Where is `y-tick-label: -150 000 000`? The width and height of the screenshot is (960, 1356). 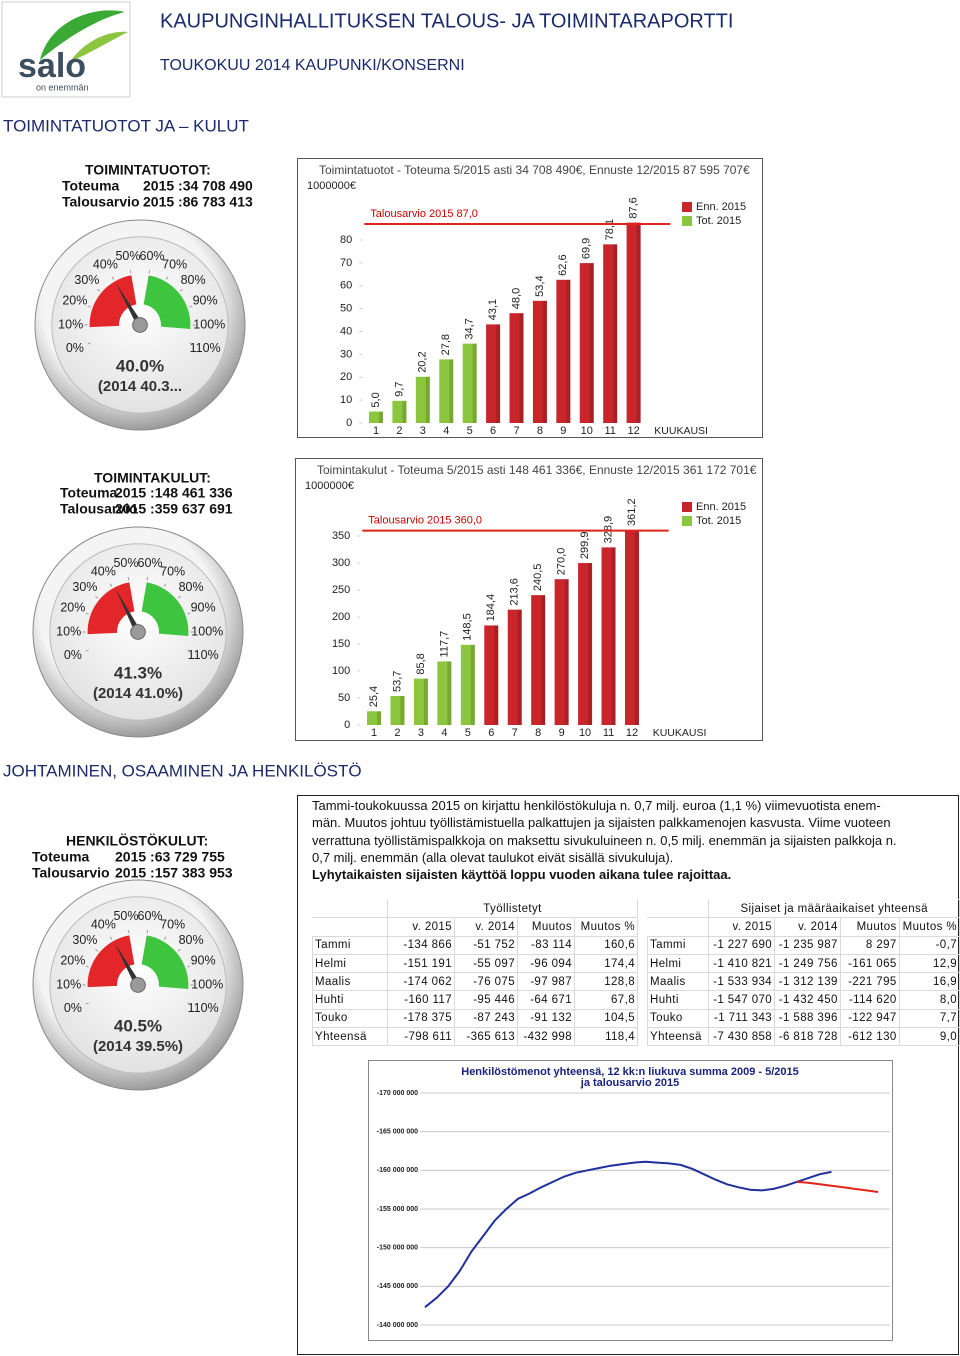 y-tick-label: -150 000 000 is located at coordinates (397, 1248).